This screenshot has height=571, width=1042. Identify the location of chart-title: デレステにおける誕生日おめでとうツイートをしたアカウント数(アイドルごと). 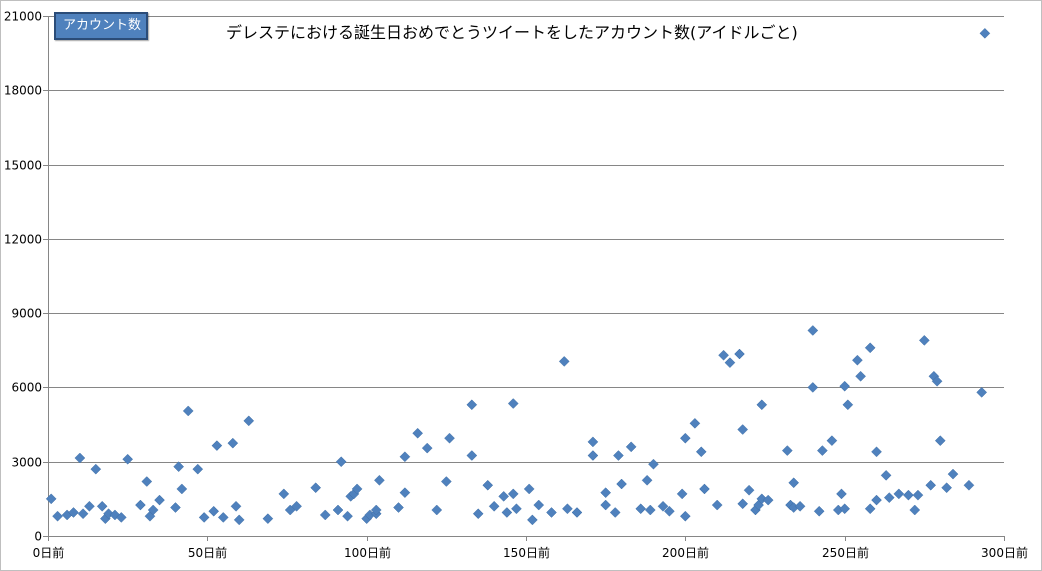
(512, 32).